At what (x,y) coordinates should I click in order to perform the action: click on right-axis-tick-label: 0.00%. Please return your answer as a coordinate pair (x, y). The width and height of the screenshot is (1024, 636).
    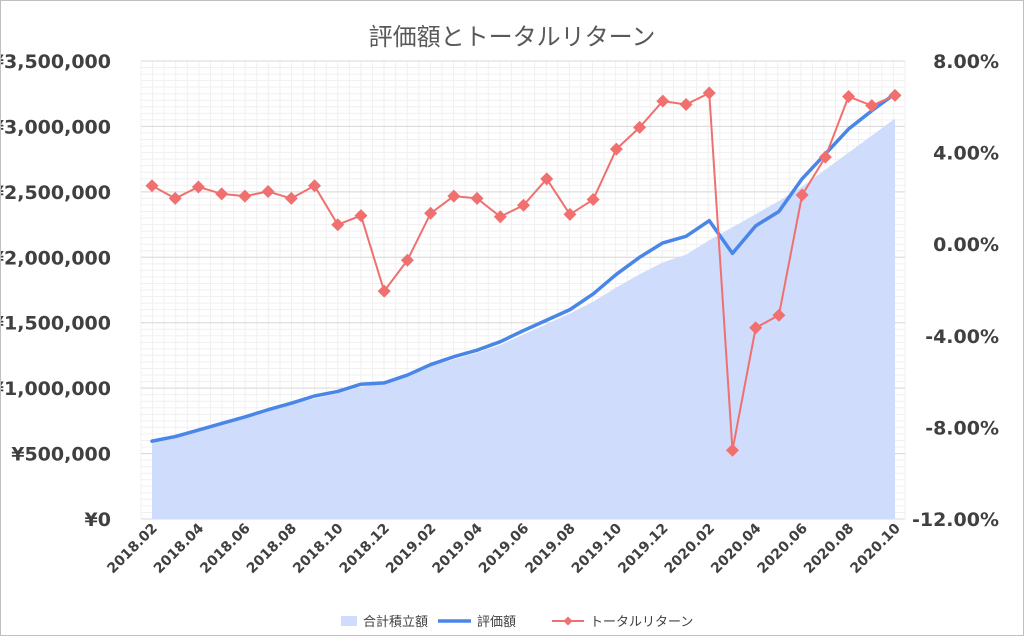
    Looking at the image, I should click on (966, 245).